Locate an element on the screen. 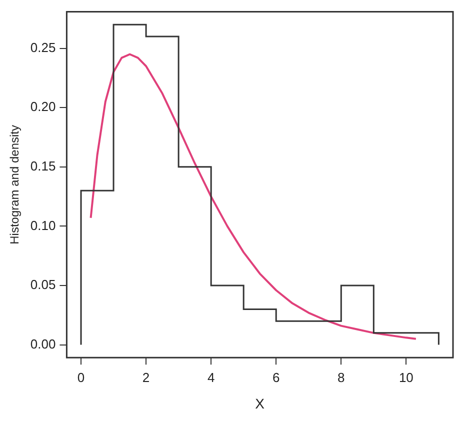  y-tick-label: 0.05 is located at coordinates (43, 284).